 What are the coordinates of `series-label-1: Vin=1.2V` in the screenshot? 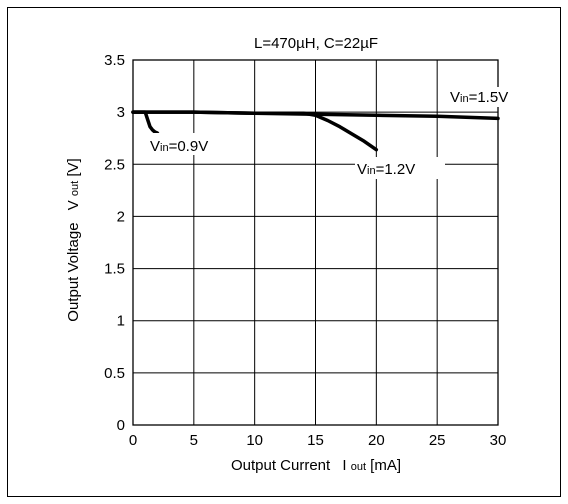 It's located at (386, 169).